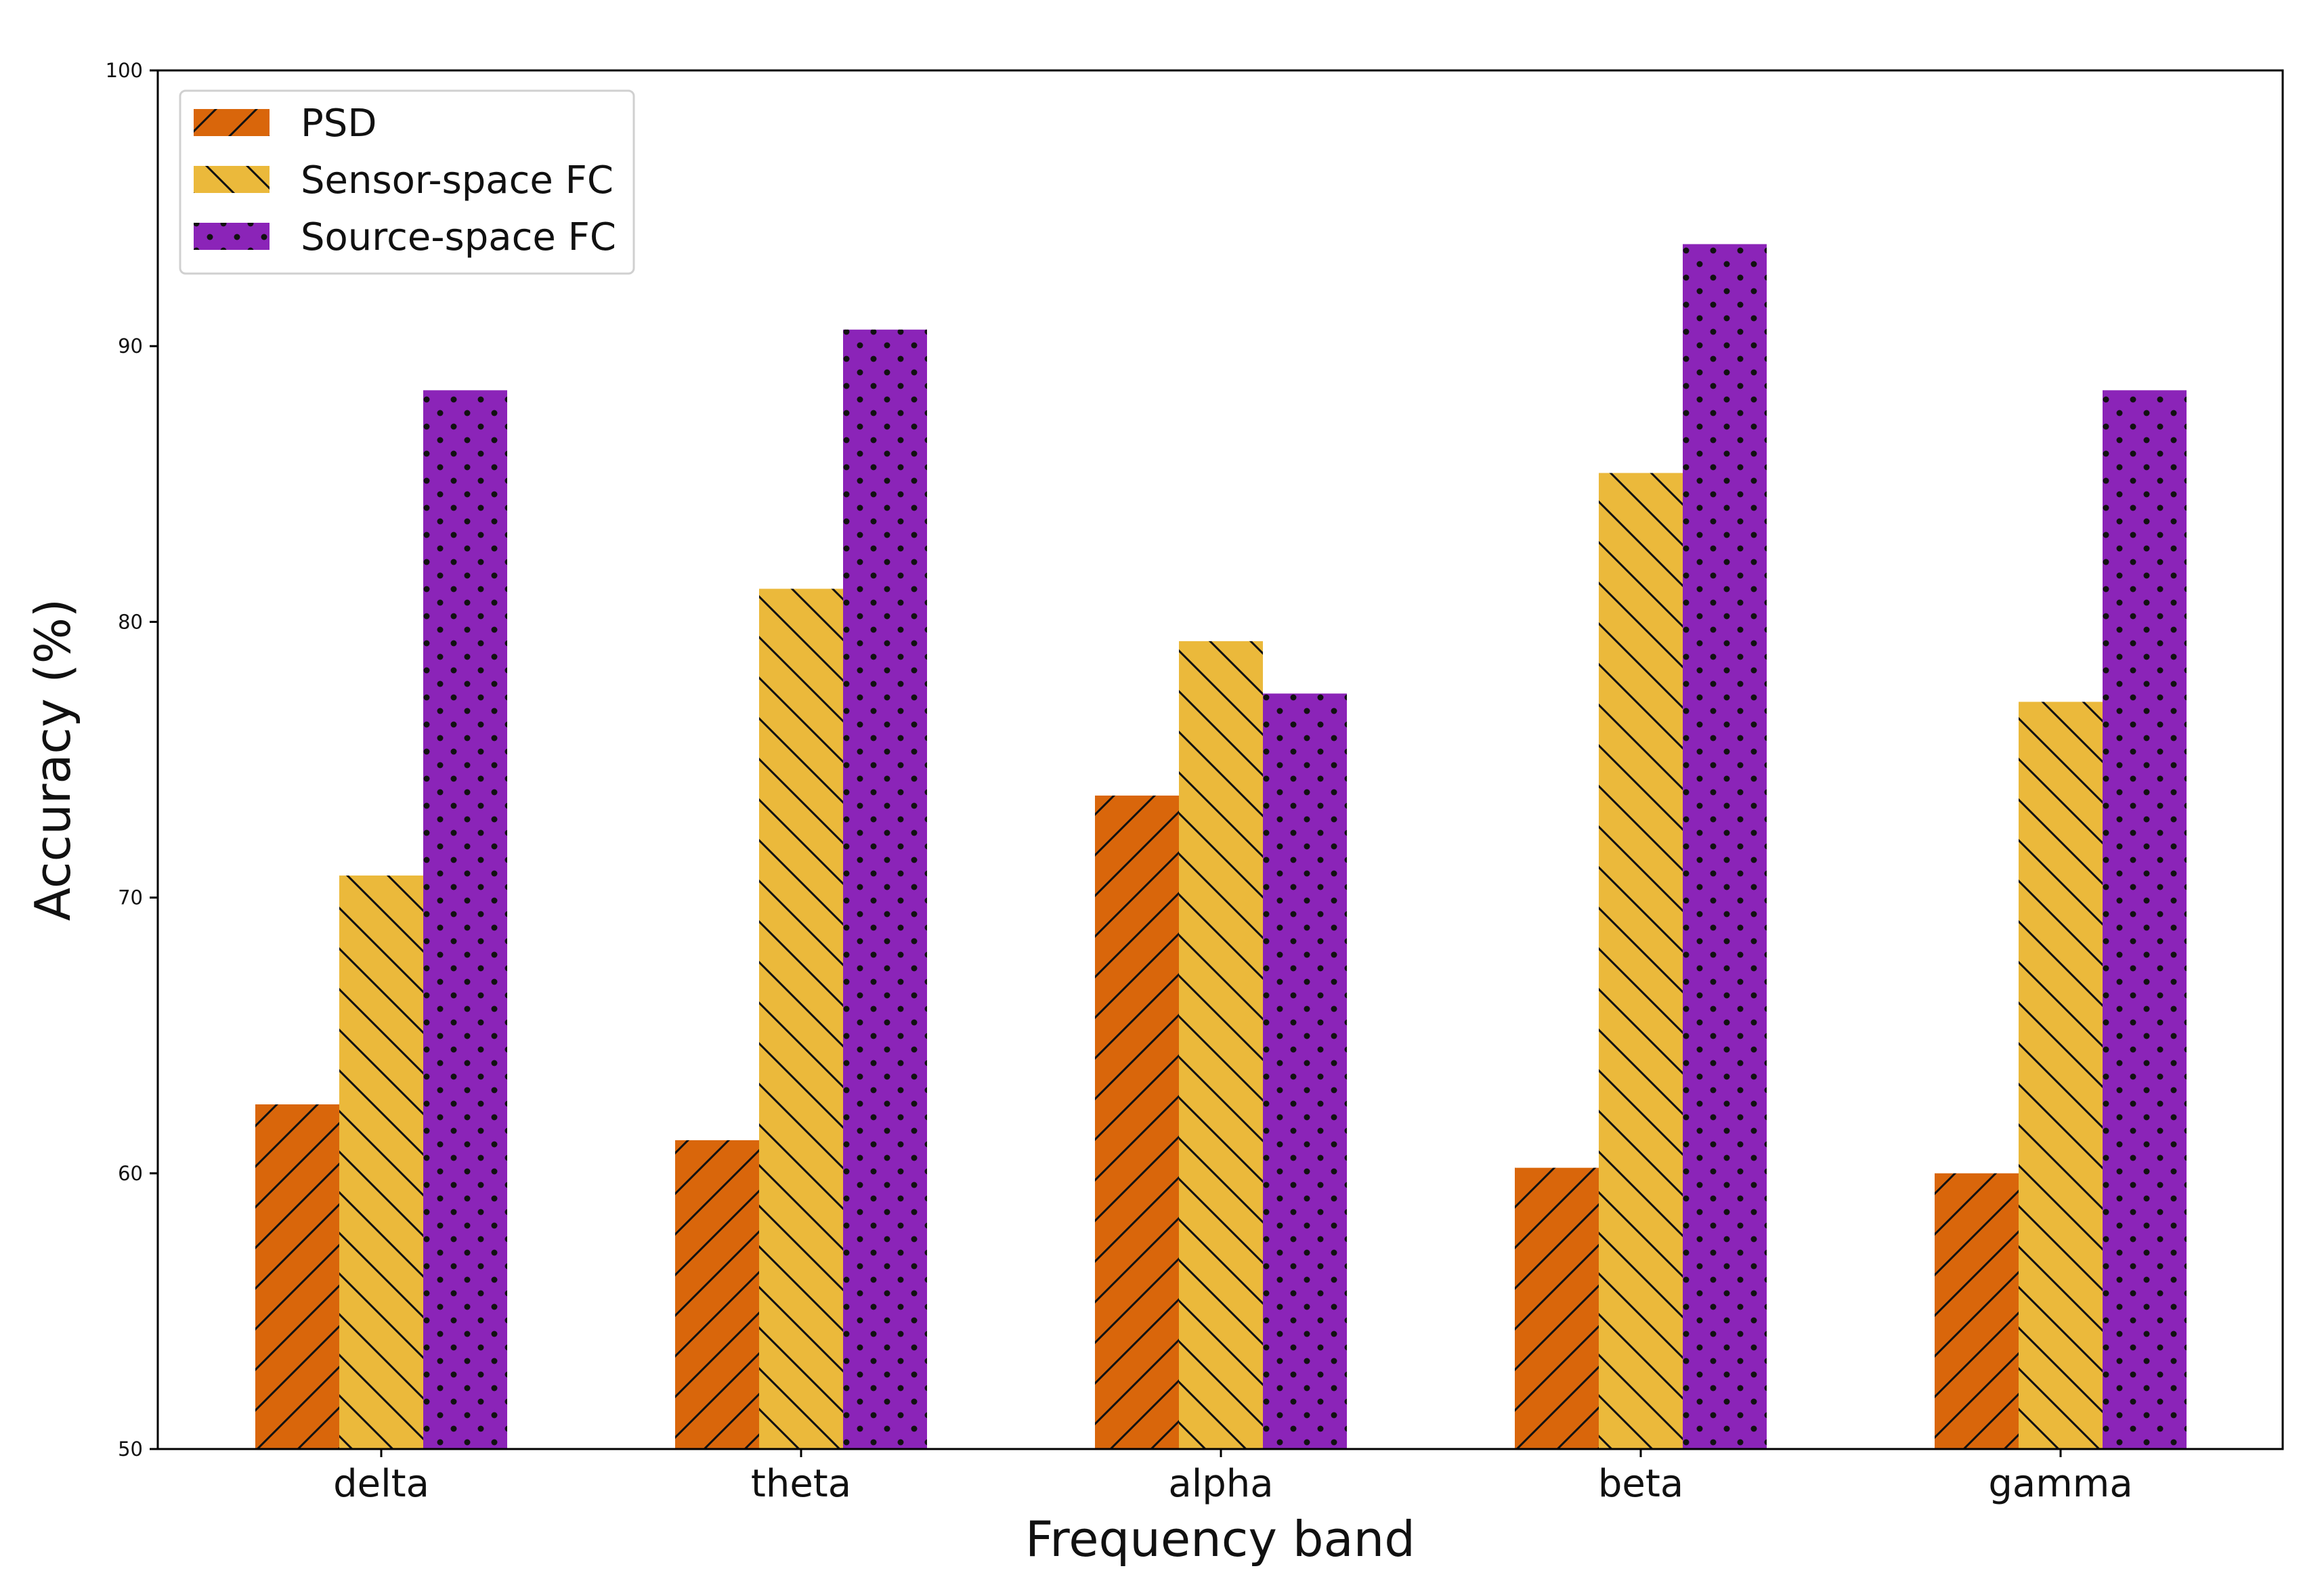 The image size is (2324, 1577). What do you see at coordinates (132, 760) in the screenshot?
I see `y-axis-ticks: 50 60 70 80 90 100` at bounding box center [132, 760].